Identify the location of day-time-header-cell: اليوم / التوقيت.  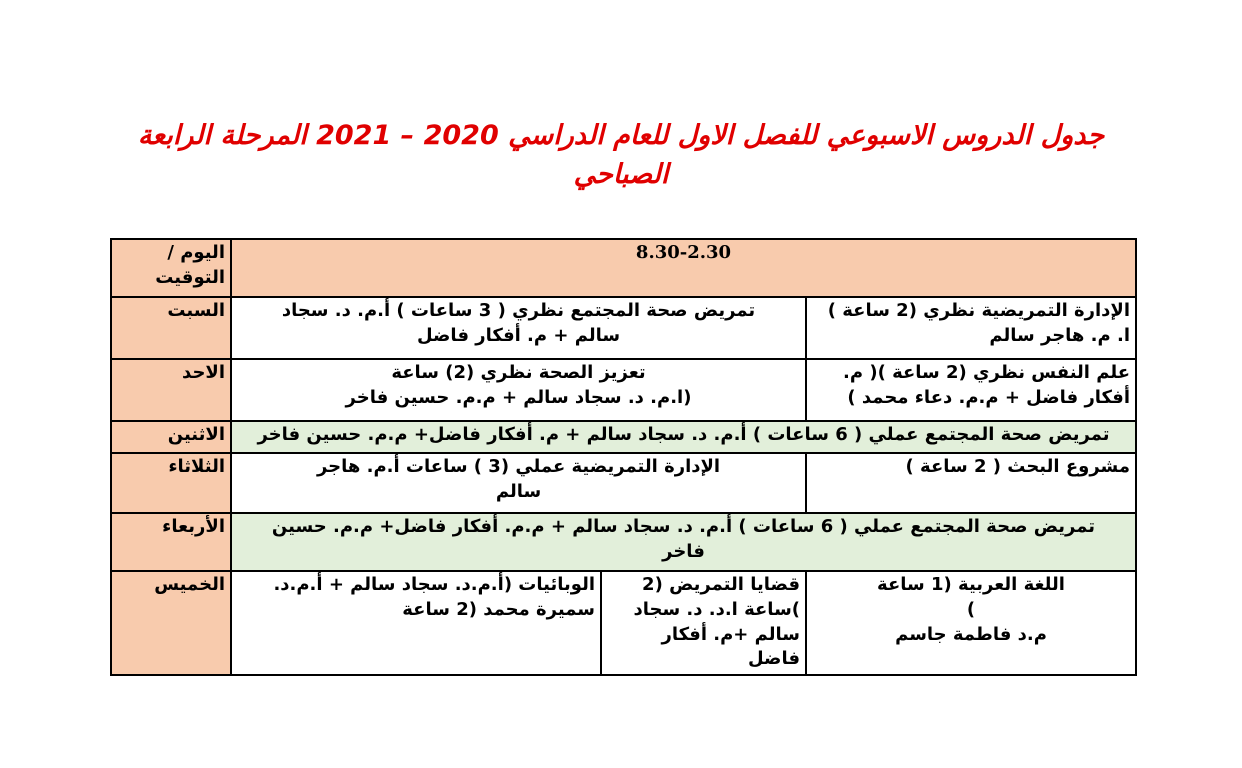
(171, 268).